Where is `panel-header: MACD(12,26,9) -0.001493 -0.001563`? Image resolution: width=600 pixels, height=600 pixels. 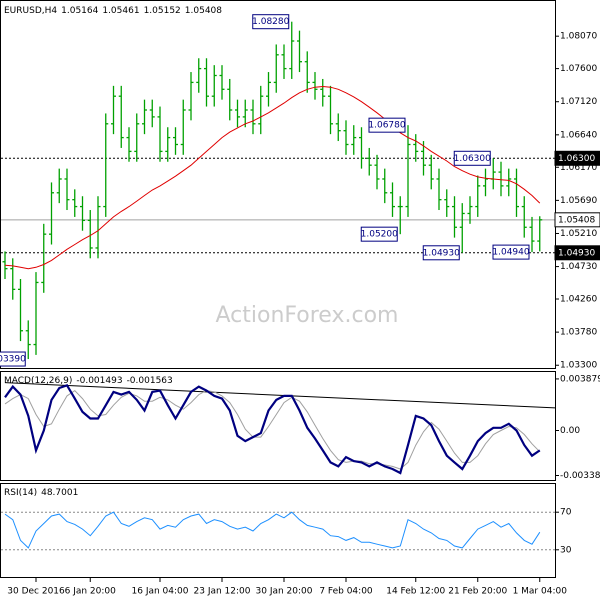 panel-header: MACD(12,26,9) -0.001493 -0.001563 is located at coordinates (88, 381).